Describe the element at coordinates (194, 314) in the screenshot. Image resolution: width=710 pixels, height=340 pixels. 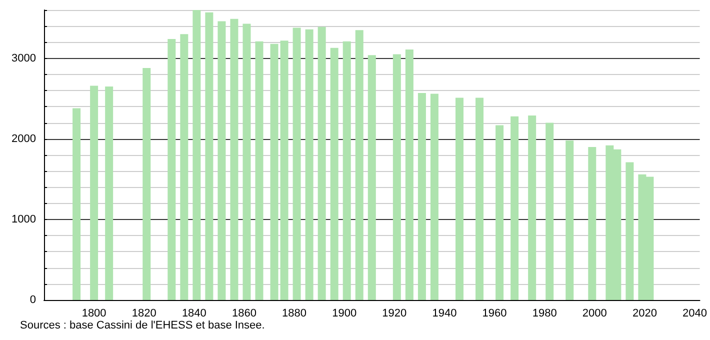
I see `x-tick-label: 1840` at that location.